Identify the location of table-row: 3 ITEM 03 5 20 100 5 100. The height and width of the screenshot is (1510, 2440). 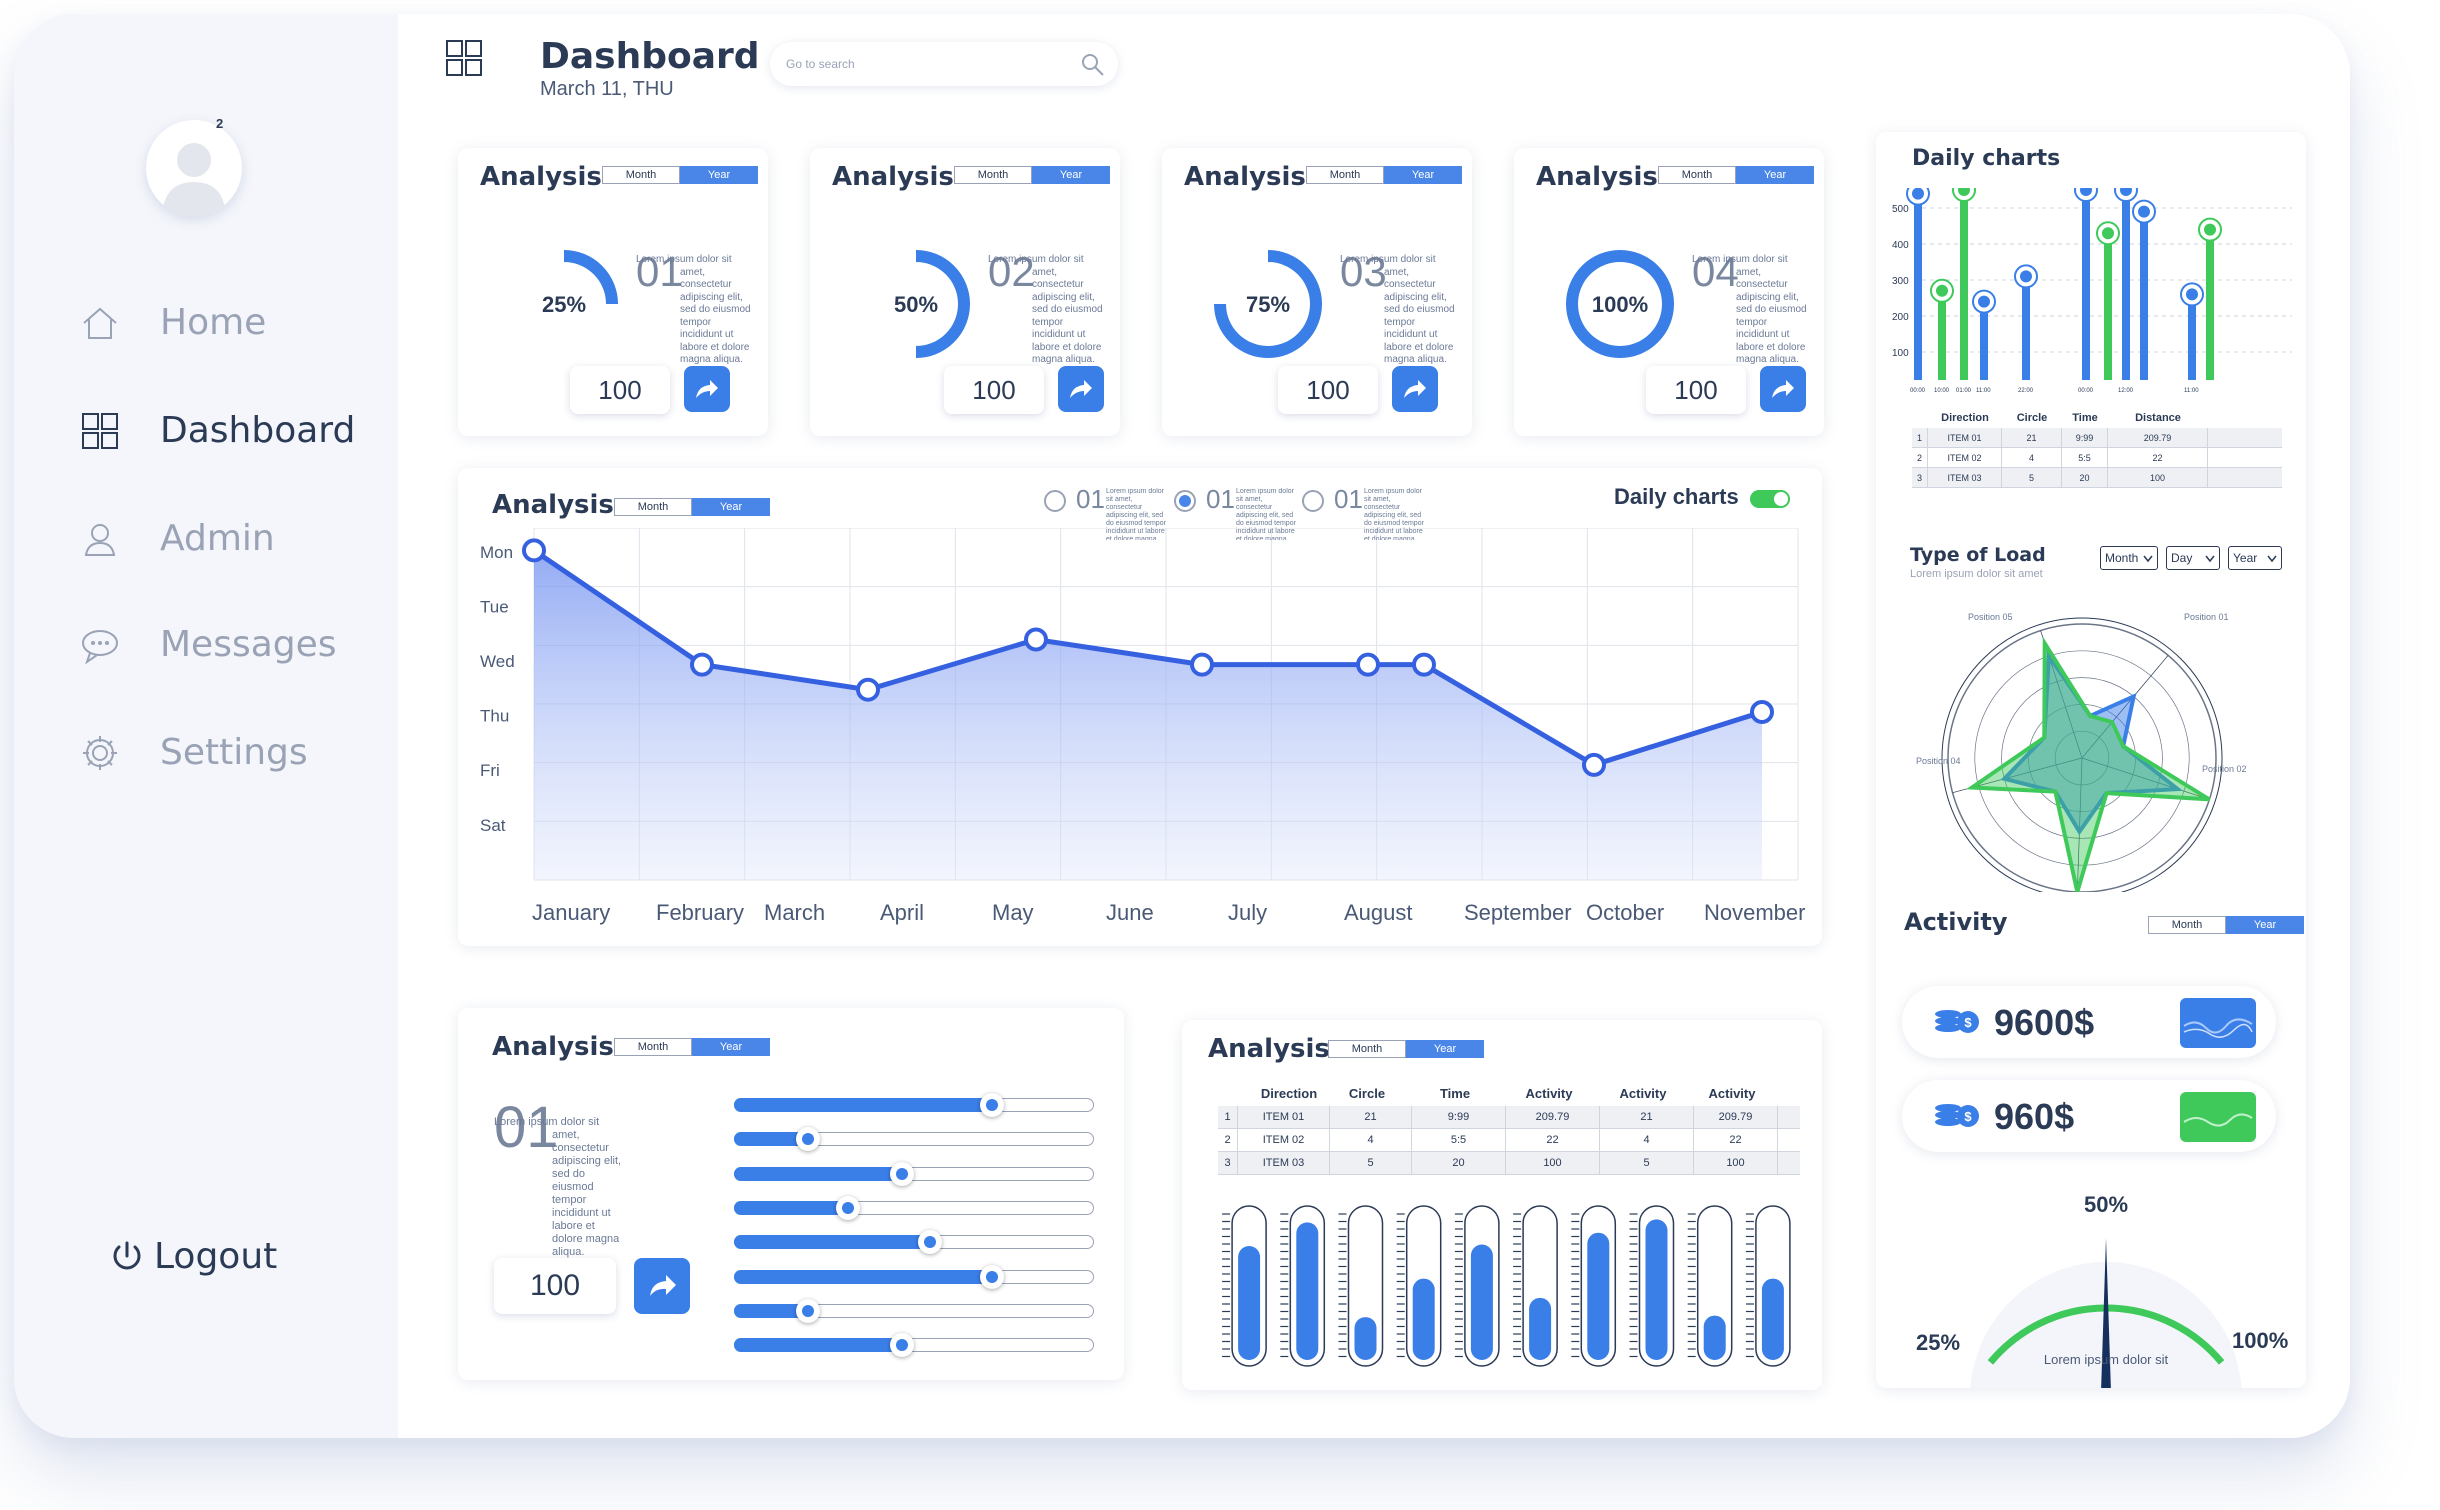
(1509, 1163).